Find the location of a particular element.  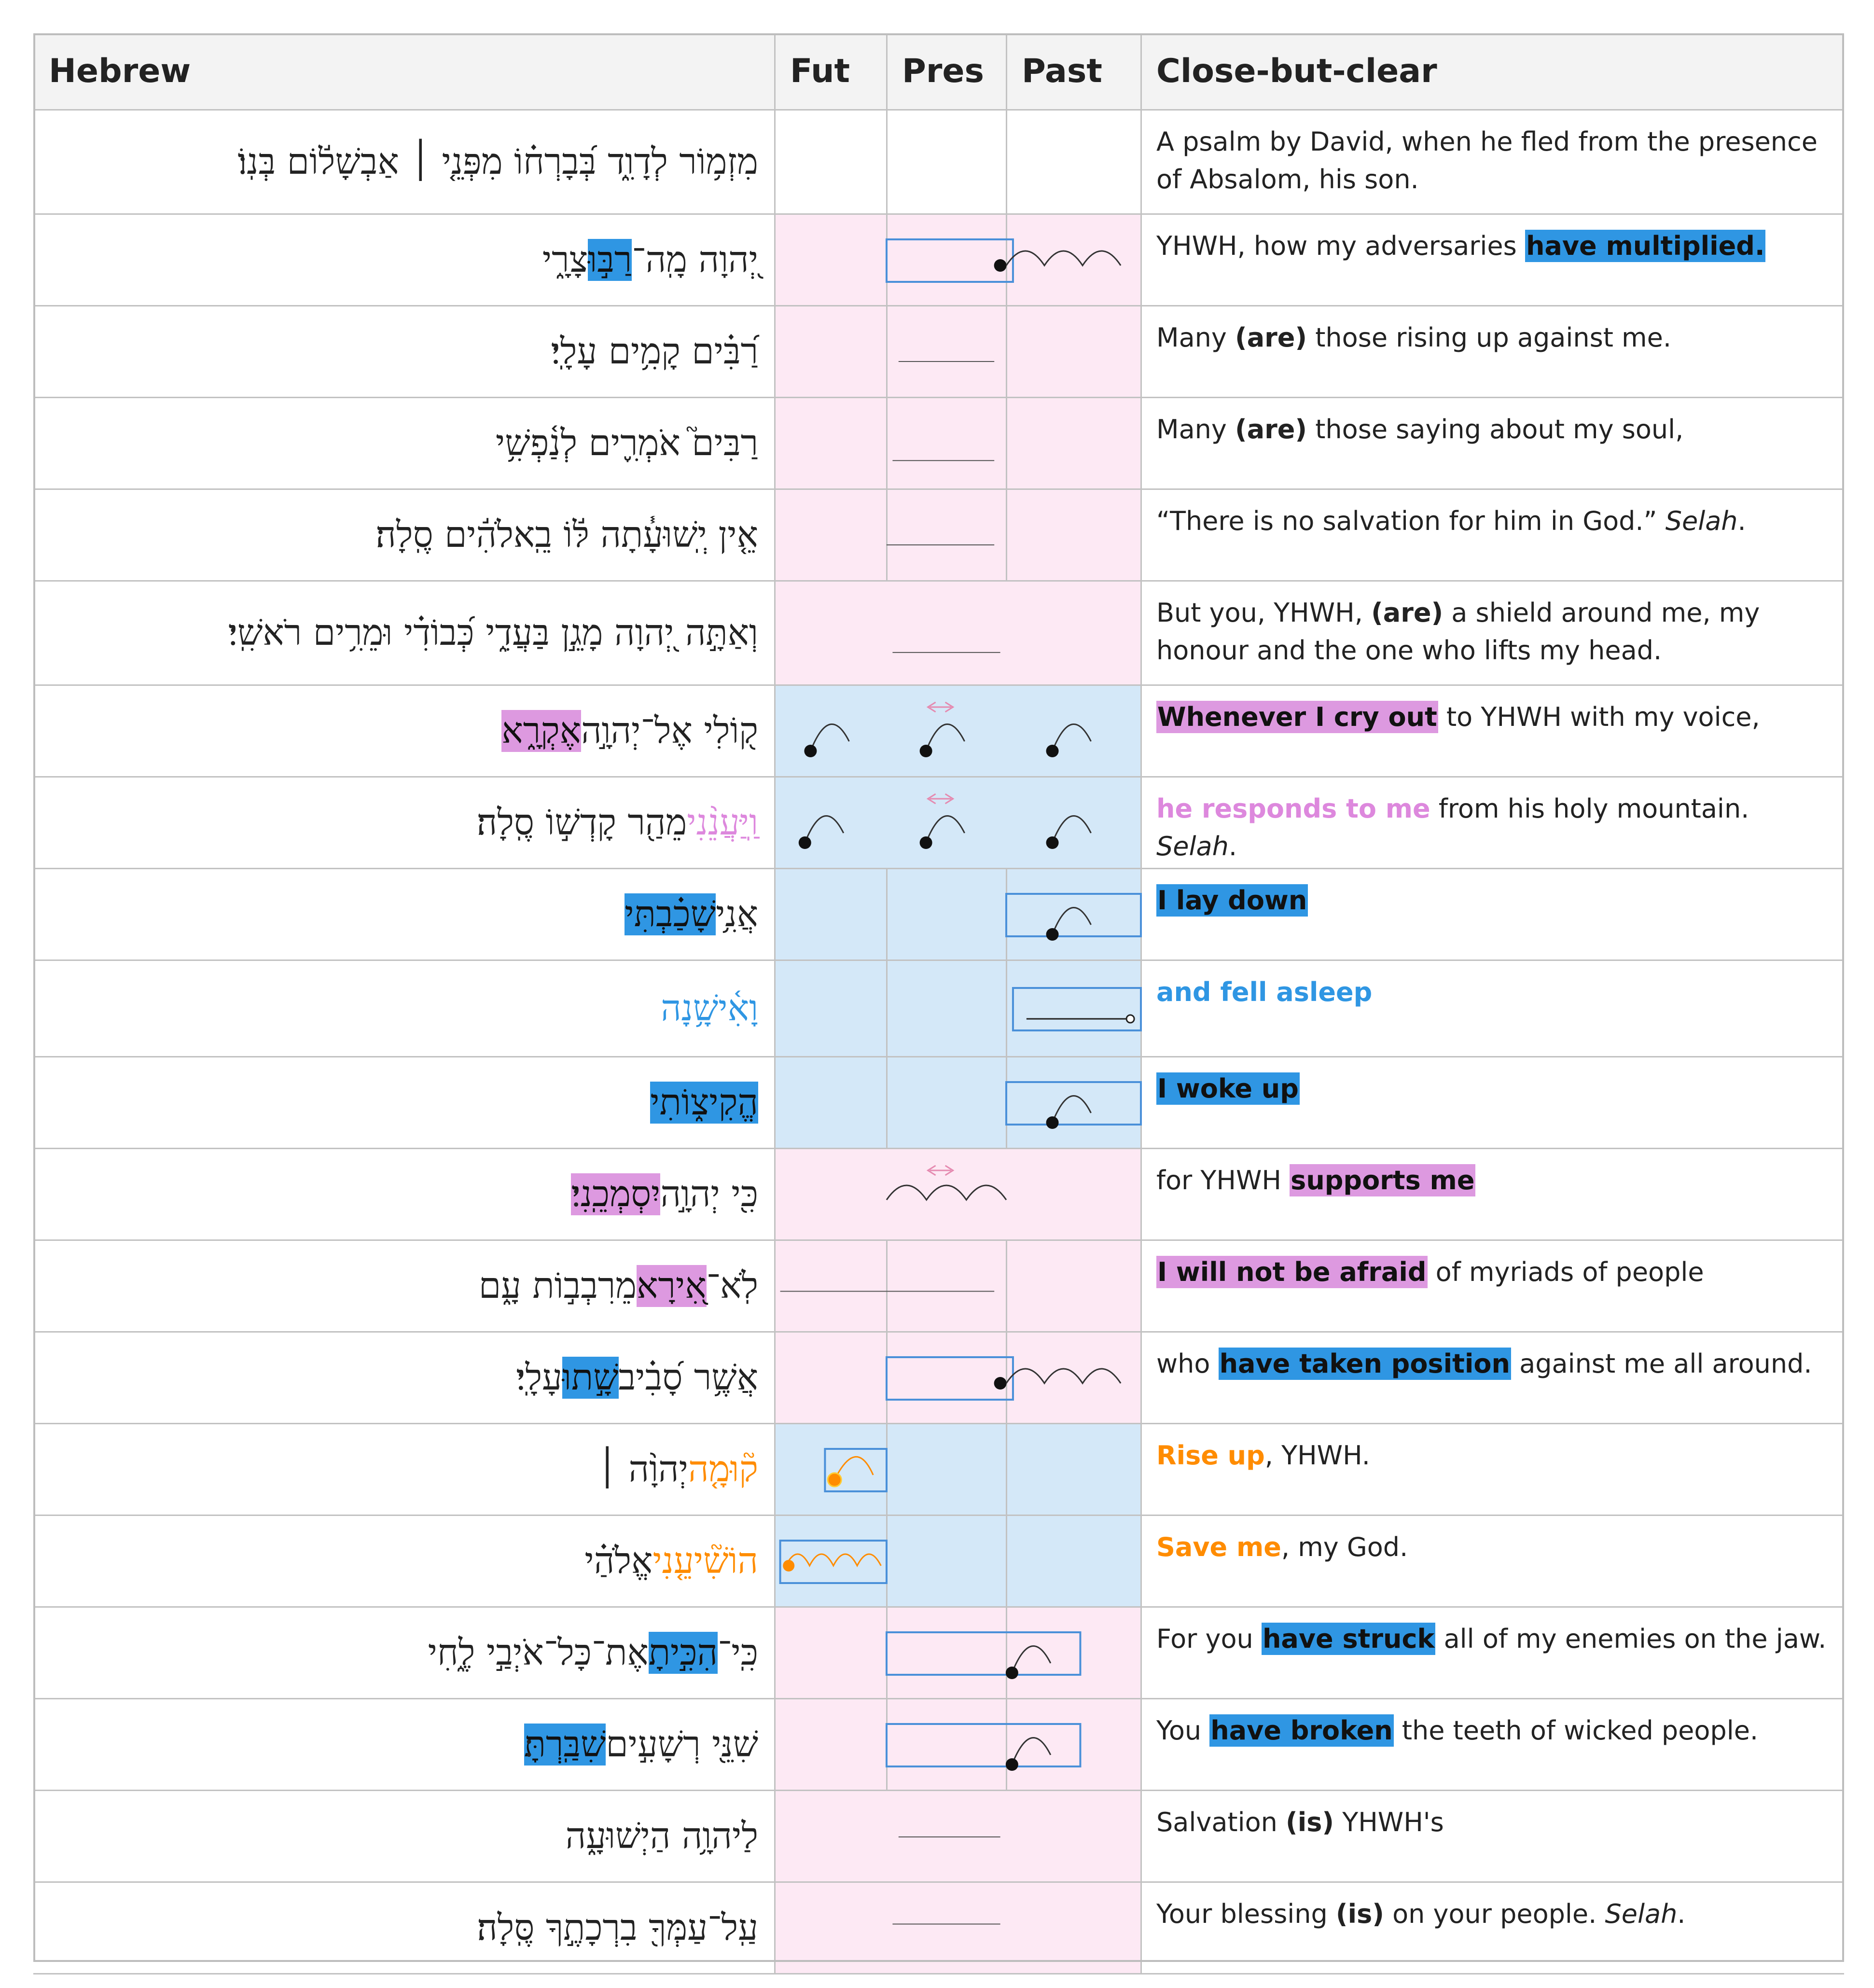

hebrew-text: רַ֝בִּ֗ים קָמִ֥ים עָלָֽי׃ is located at coordinates (654, 351).